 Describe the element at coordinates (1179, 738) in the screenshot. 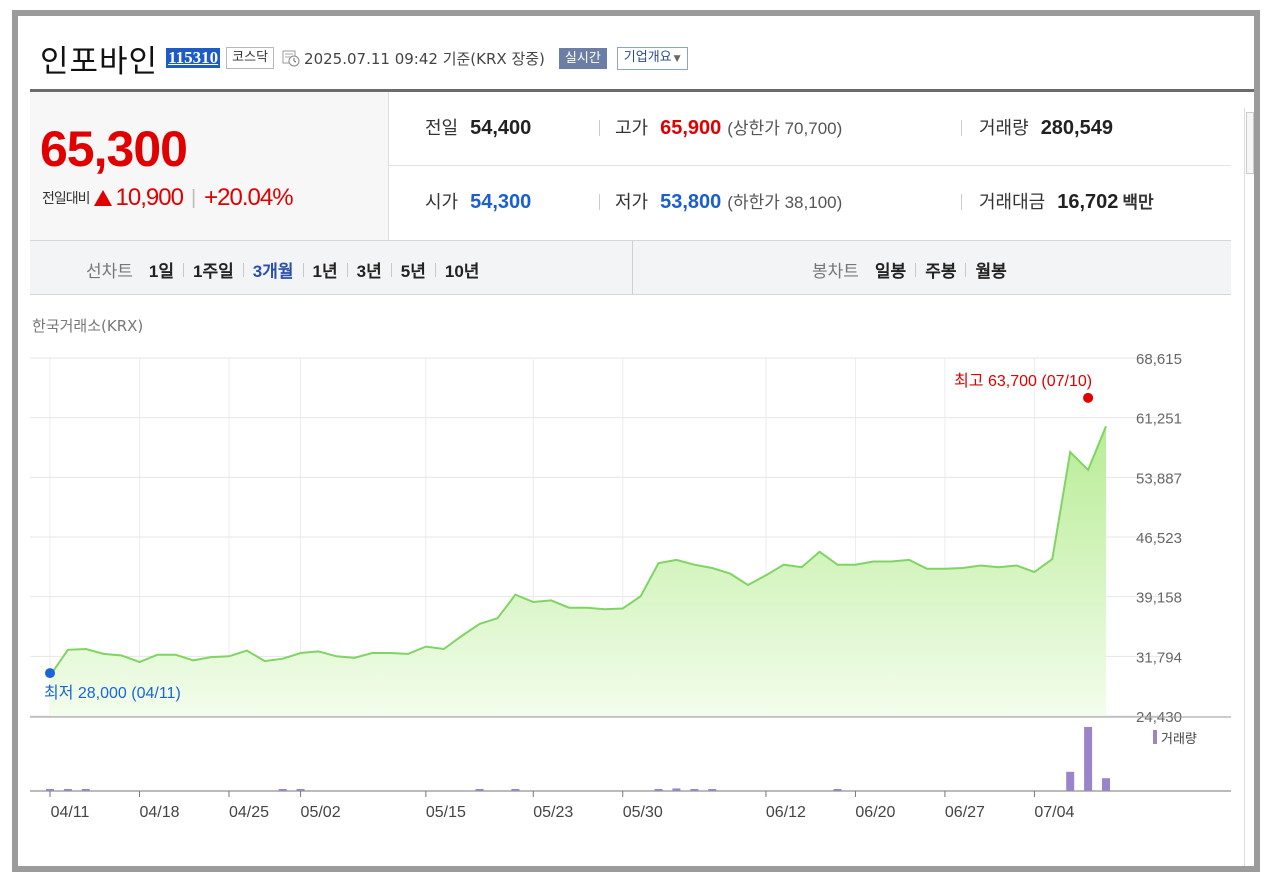

I see `volume-legend-label: 거래량` at that location.